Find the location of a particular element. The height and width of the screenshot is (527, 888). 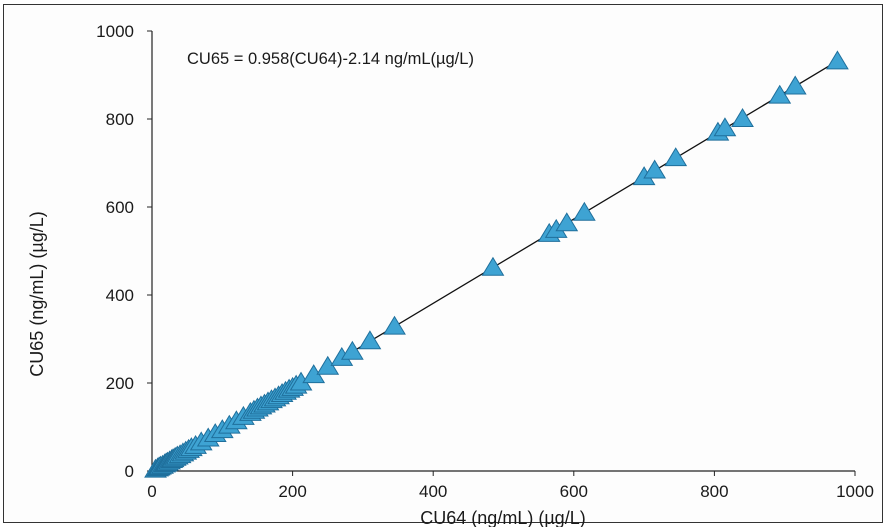

y-axis-label: CU65 (ng/mL) (µg/L) is located at coordinates (37, 293).